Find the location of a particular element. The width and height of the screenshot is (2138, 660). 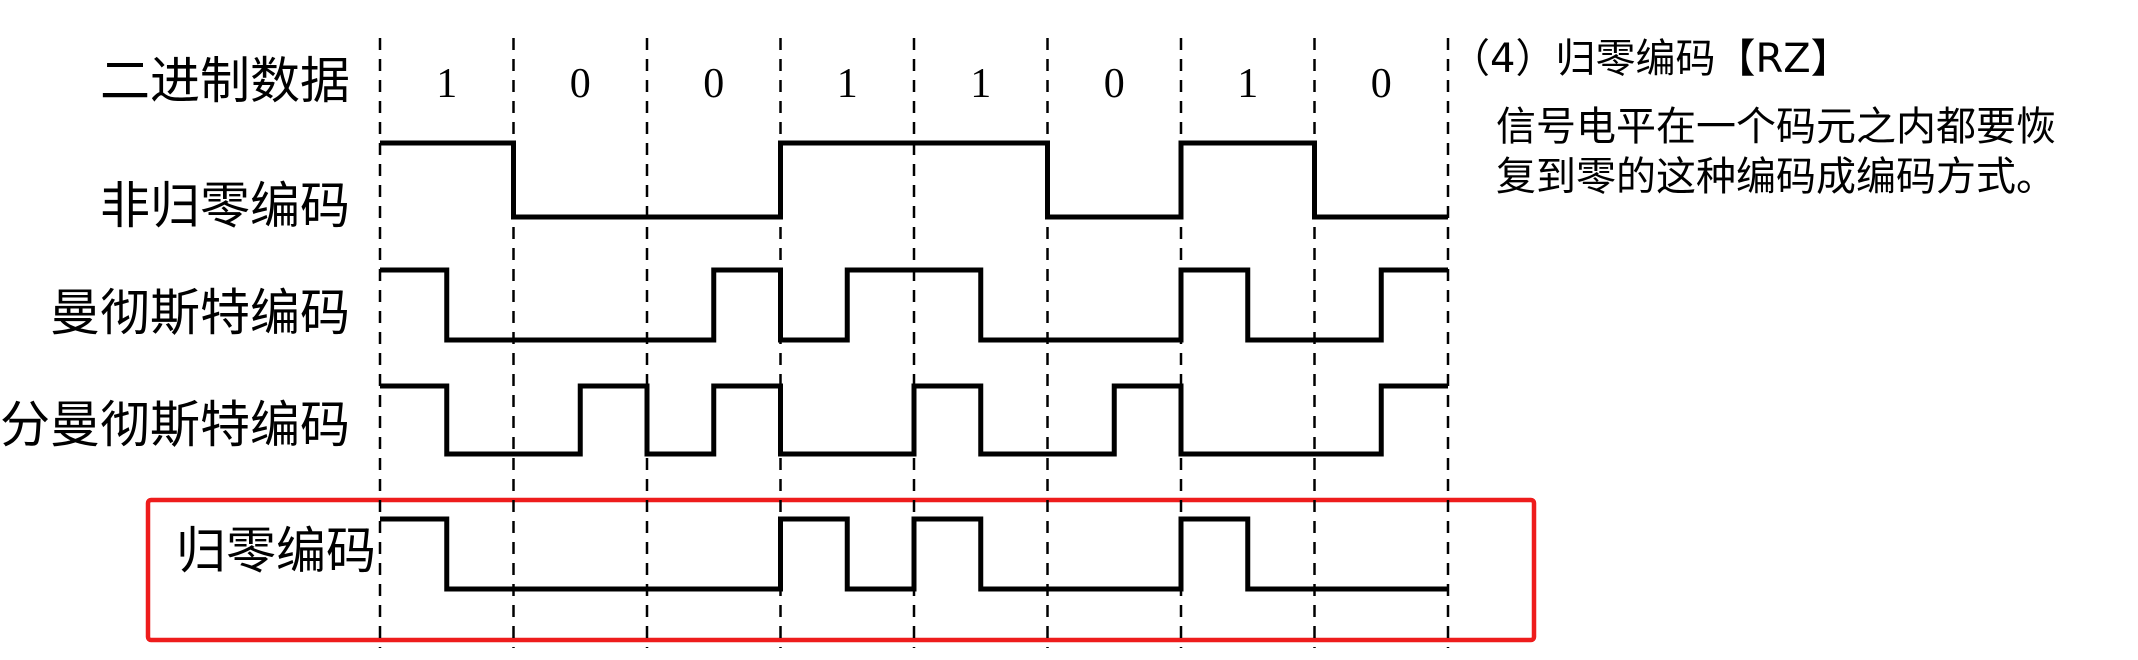

note-line-1: 信号电平在一个码元之内都要恢 is located at coordinates (1776, 127).